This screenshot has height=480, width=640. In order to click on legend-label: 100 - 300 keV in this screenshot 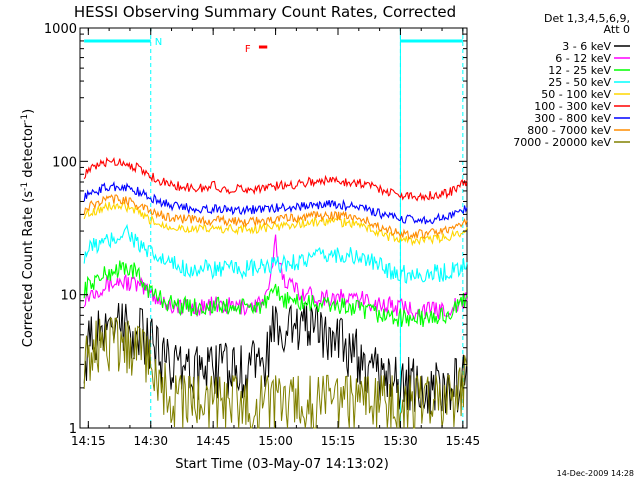, I will do `click(572, 106)`.